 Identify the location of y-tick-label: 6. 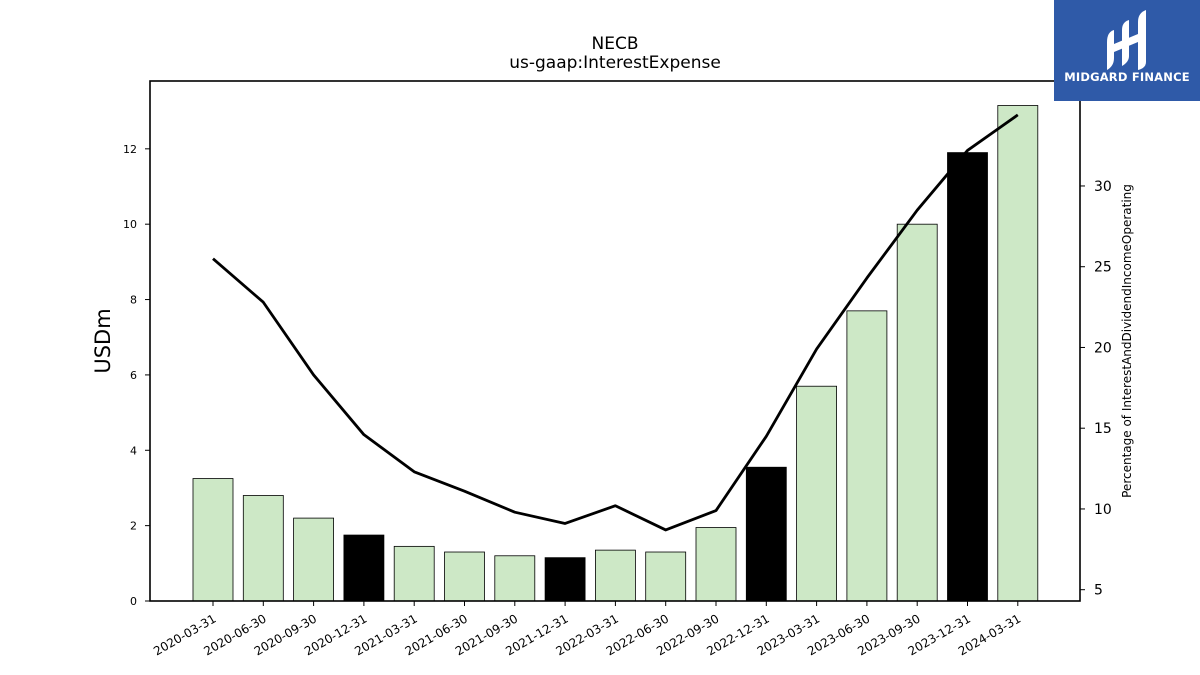
(133, 375).